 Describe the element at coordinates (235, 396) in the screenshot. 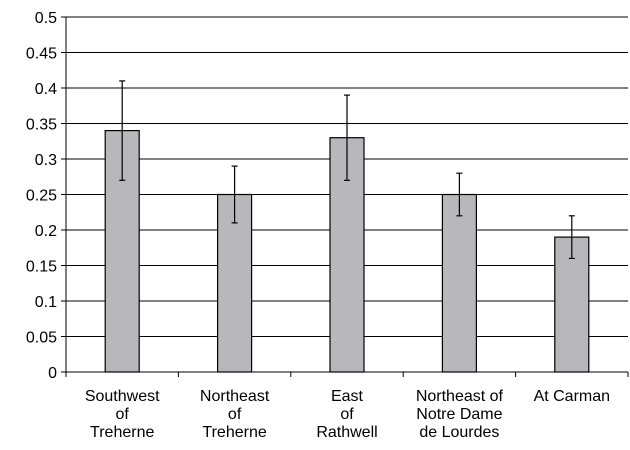

I see `x-category-label-line: Northeast` at that location.